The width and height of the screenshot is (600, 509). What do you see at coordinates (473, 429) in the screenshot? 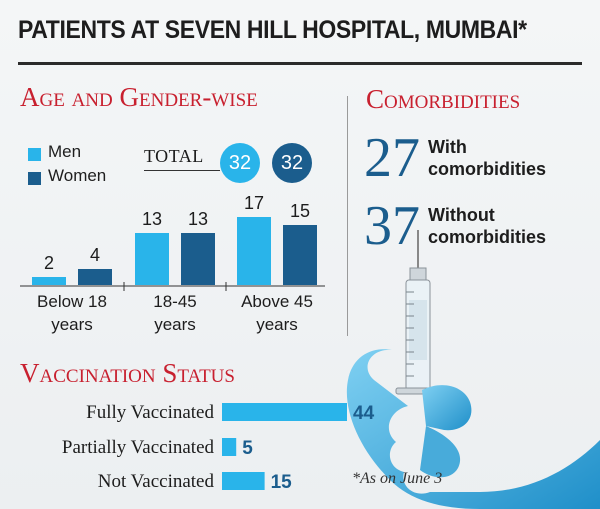
I see `gloved-hand-icon` at bounding box center [473, 429].